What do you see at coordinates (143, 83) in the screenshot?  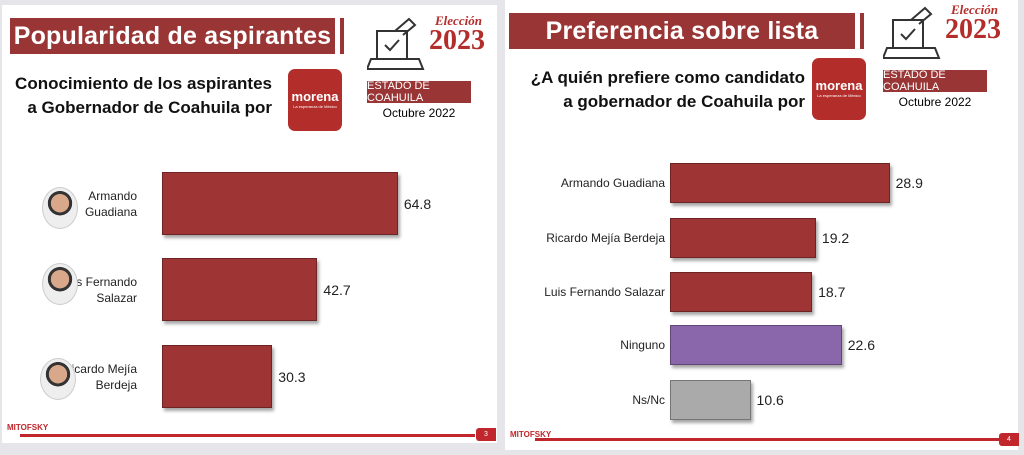 I see `subtitle-line: Conocimiento de los aspirantes` at bounding box center [143, 83].